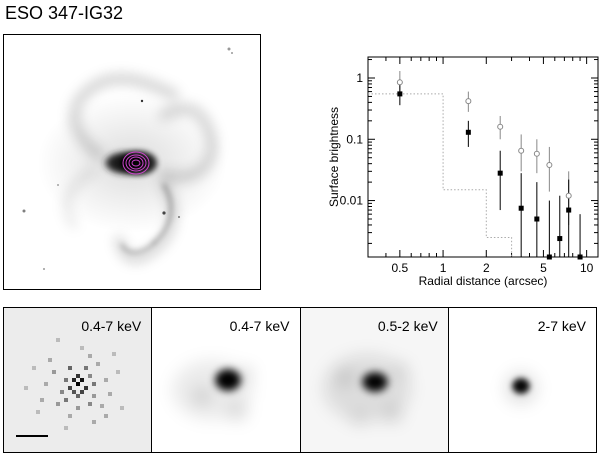  I want to click on smoothed-soft-band-image, so click(374, 380).